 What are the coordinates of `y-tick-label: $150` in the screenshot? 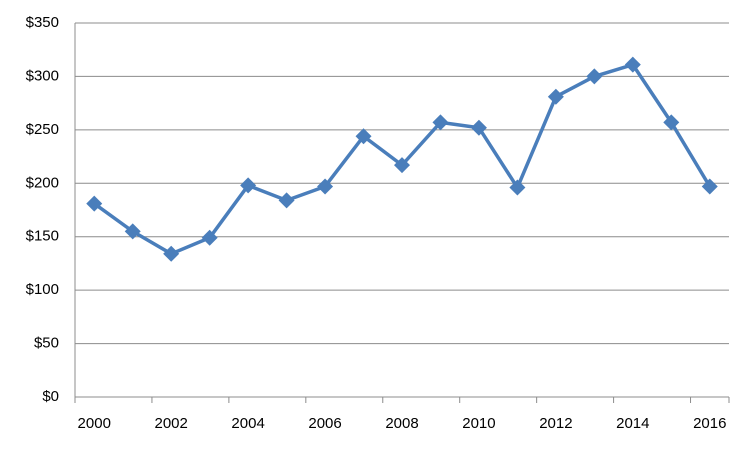 It's located at (42, 236).